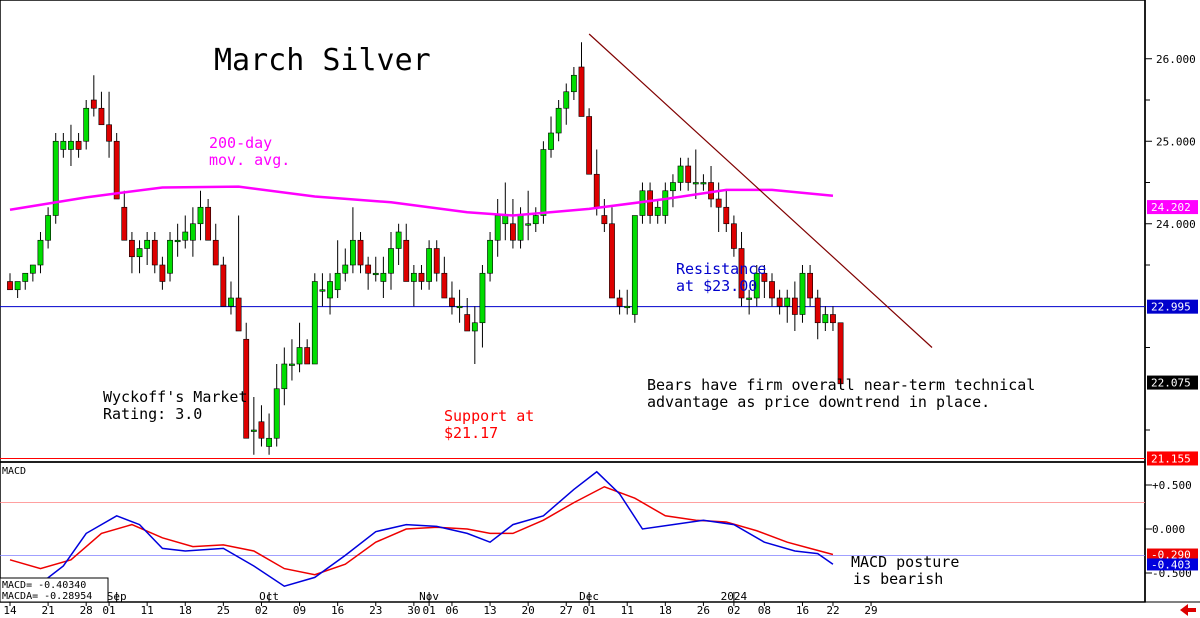 The height and width of the screenshot is (618, 1200). Describe the element at coordinates (627, 610) in the screenshot. I see `date-tick-label: 11` at that location.